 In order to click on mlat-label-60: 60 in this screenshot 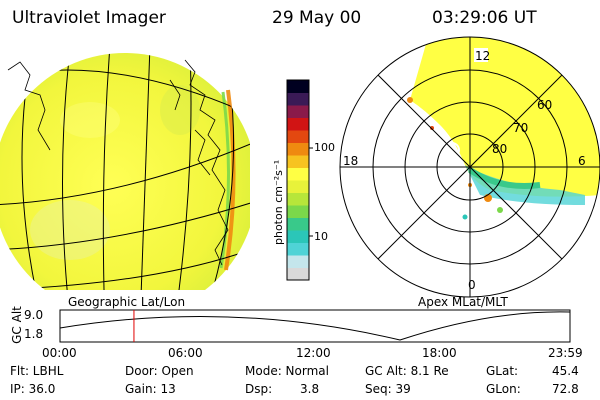, I will do `click(544, 105)`.